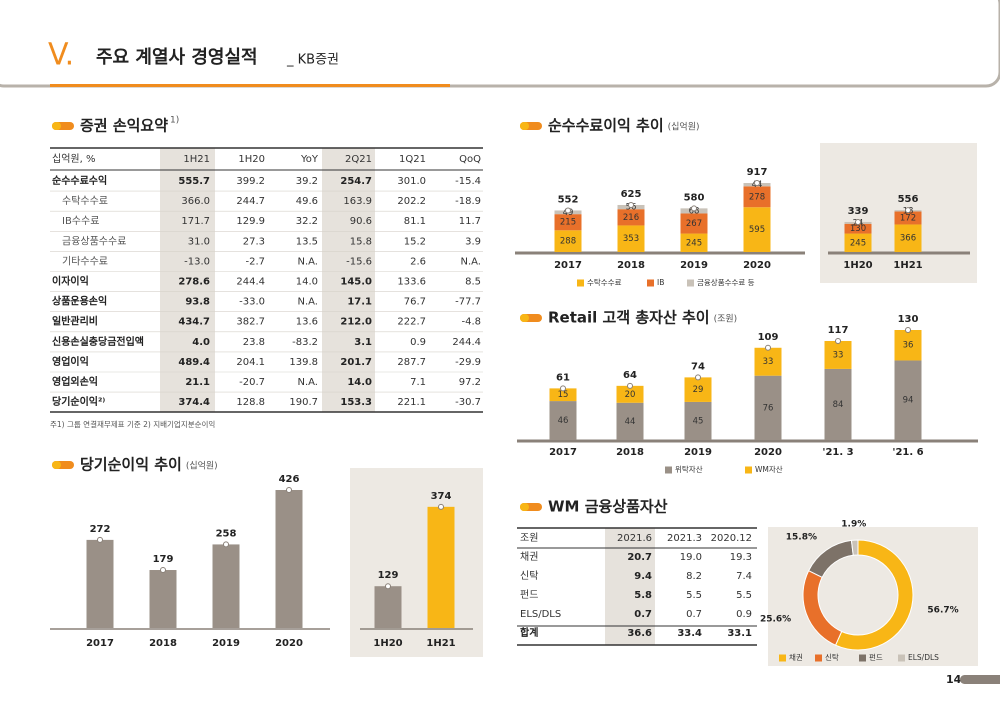  Describe the element at coordinates (529, 538) in the screenshot. I see `column-header: 조원` at that location.